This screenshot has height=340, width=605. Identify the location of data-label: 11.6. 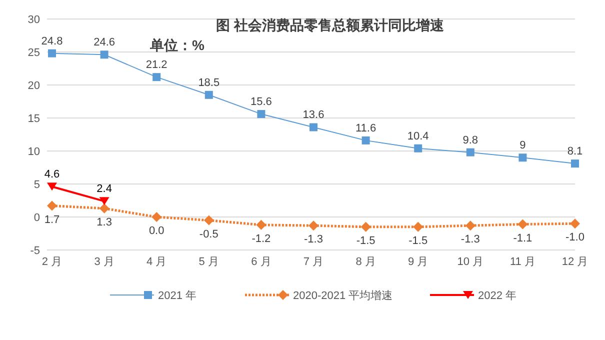
(366, 128).